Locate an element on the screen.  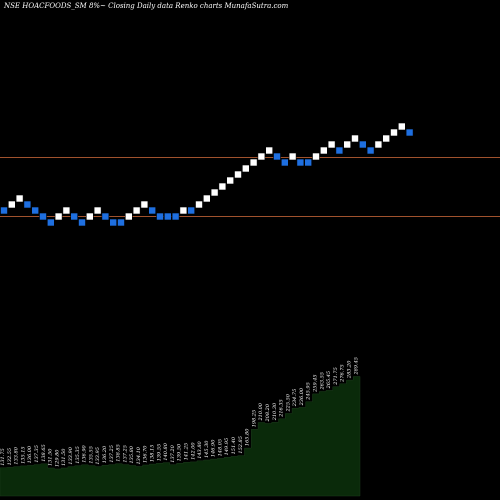
volume-label: 131.50 is located at coordinates (51, 457).